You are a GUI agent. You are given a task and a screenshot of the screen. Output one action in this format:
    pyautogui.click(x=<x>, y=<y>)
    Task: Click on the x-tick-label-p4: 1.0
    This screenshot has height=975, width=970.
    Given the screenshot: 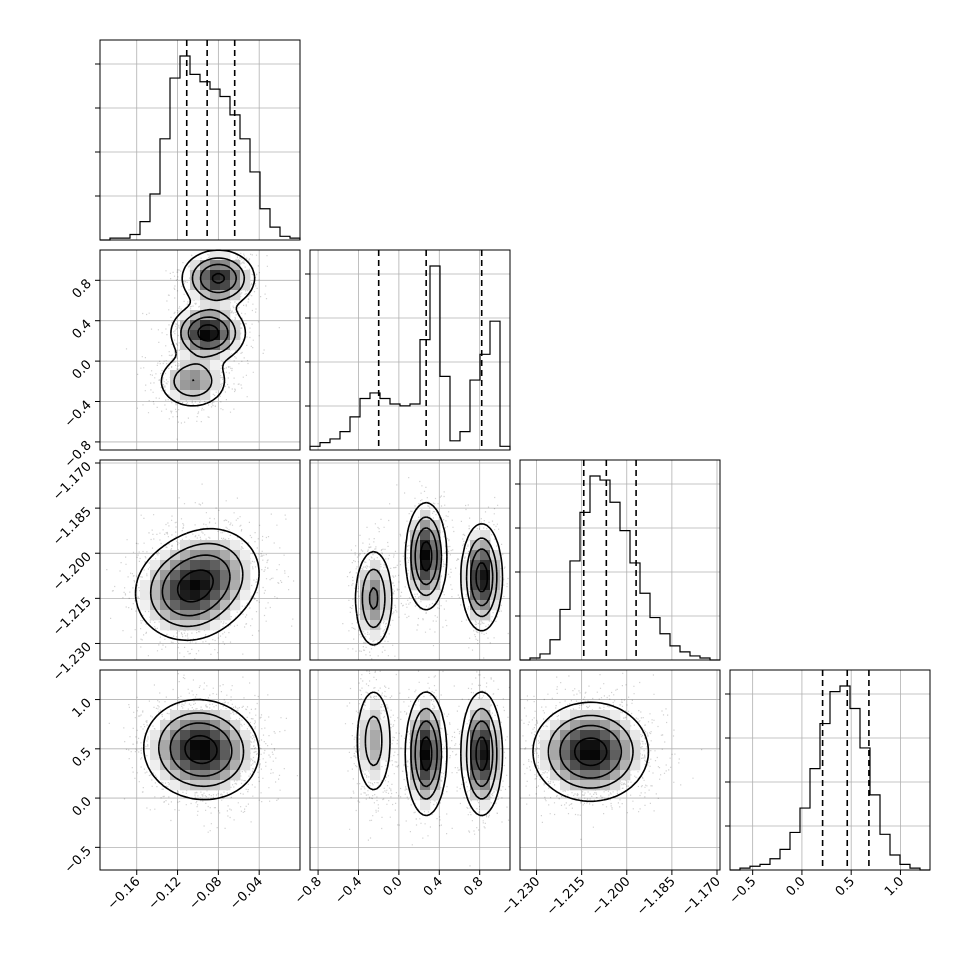 What is the action you would take?
    pyautogui.click(x=894, y=886)
    